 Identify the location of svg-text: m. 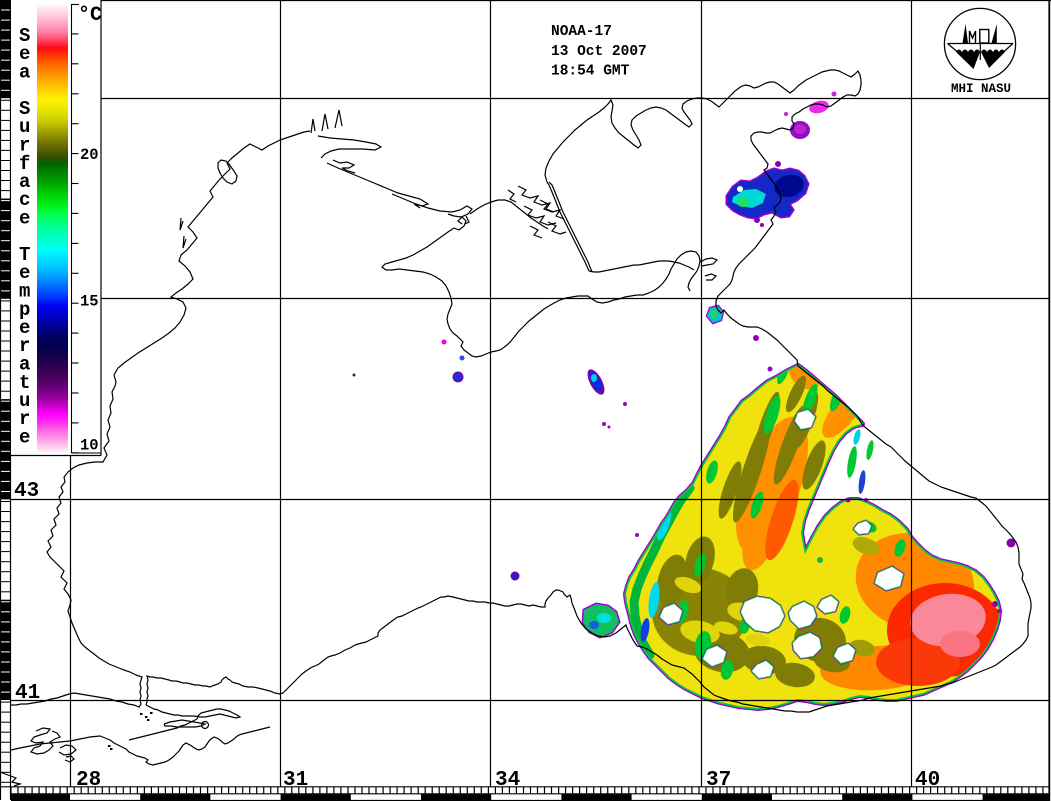
(24, 292).